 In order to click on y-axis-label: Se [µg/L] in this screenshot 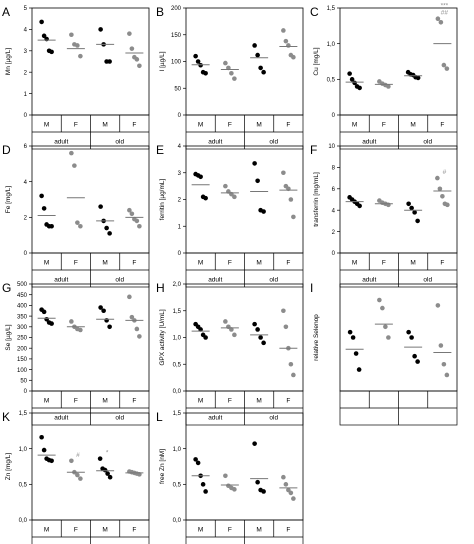, I will do `click(8, 337)`.